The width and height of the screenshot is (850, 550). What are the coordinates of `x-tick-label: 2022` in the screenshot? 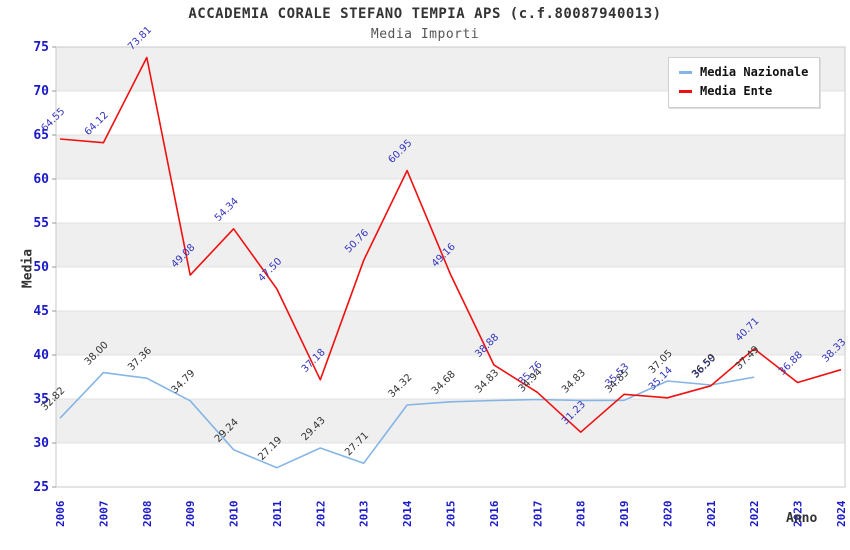 It's located at (754, 514).